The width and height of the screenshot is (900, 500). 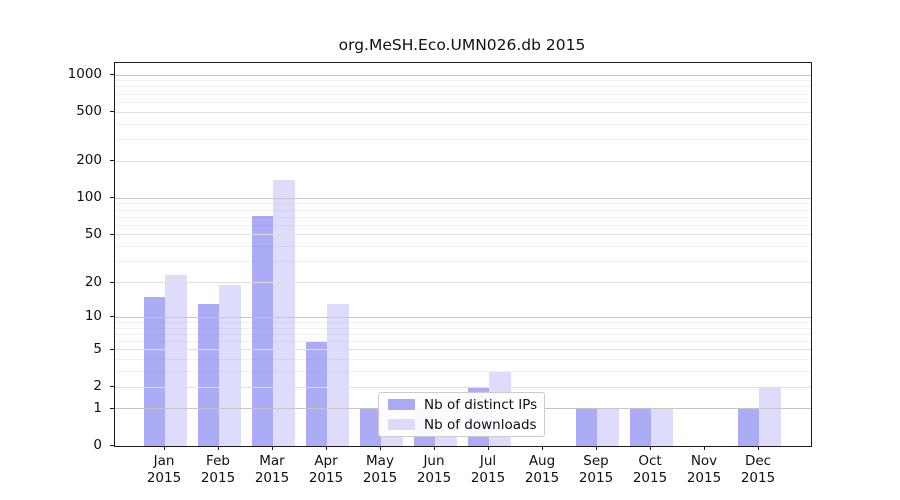 What do you see at coordinates (461, 414) in the screenshot?
I see `legend: Nb of distinct IPs Nb of downloads` at bounding box center [461, 414].